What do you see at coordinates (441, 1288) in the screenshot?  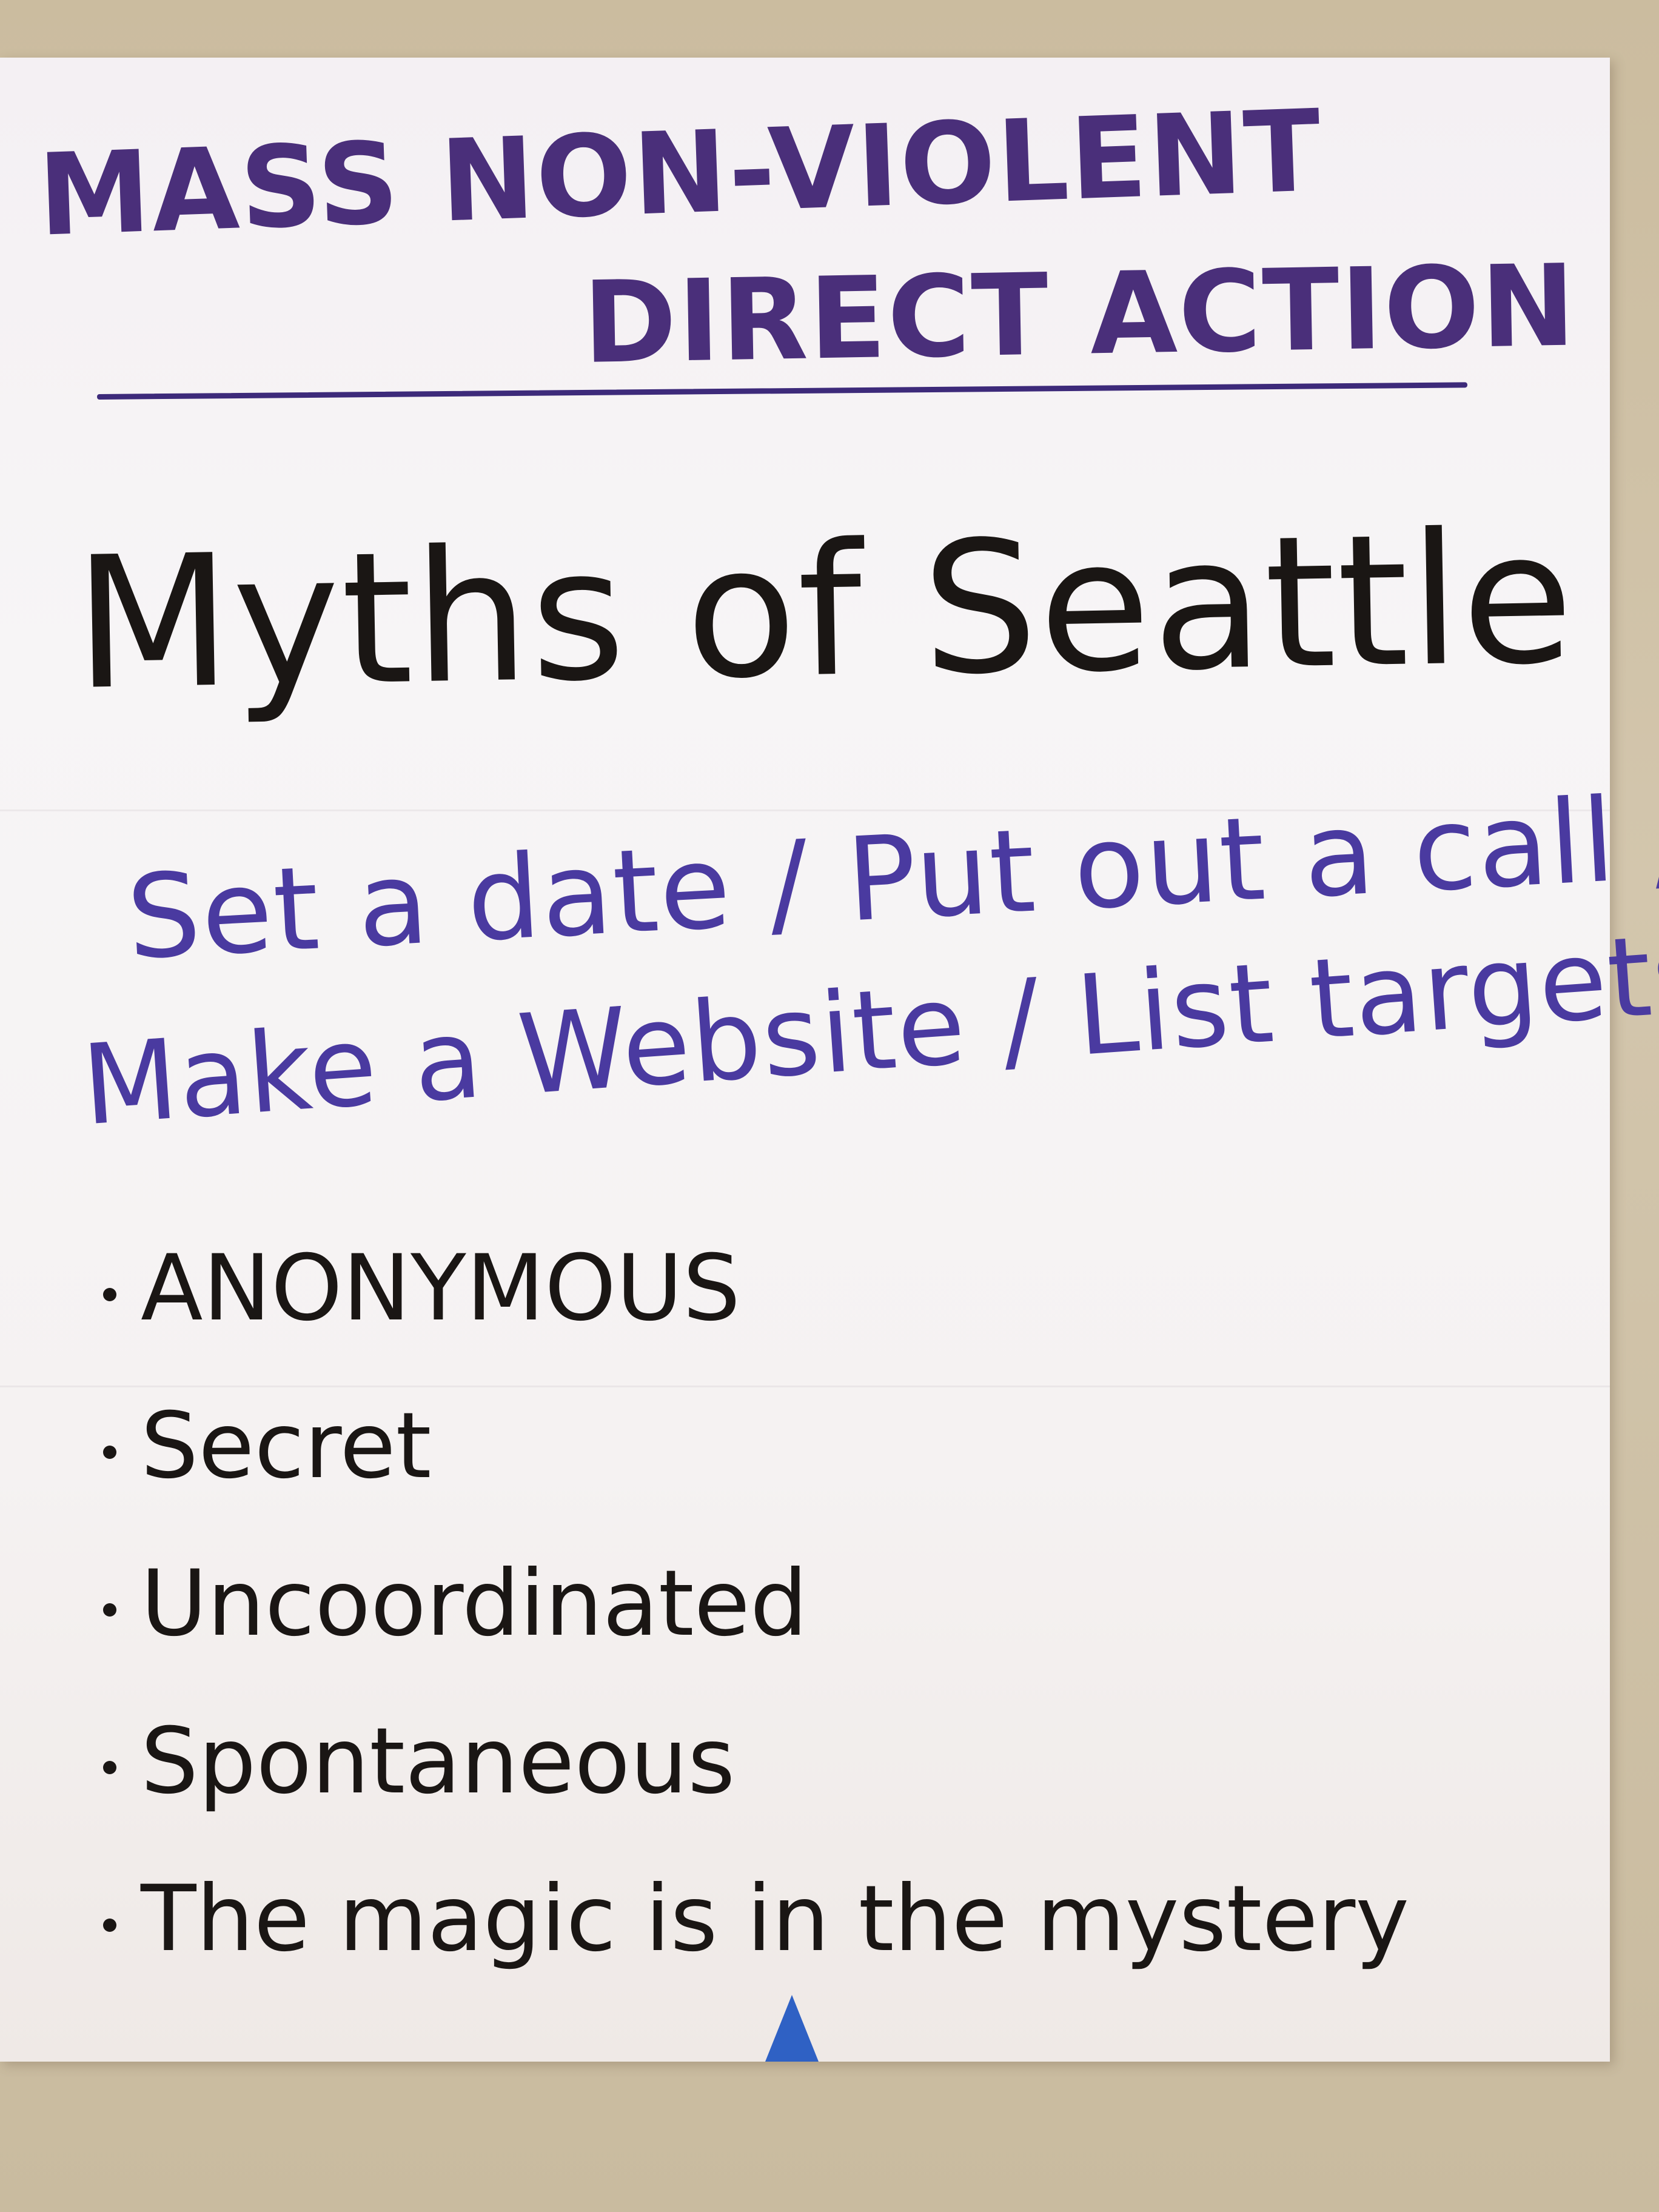 I see `list-item-text: ANONYMOUS` at bounding box center [441, 1288].